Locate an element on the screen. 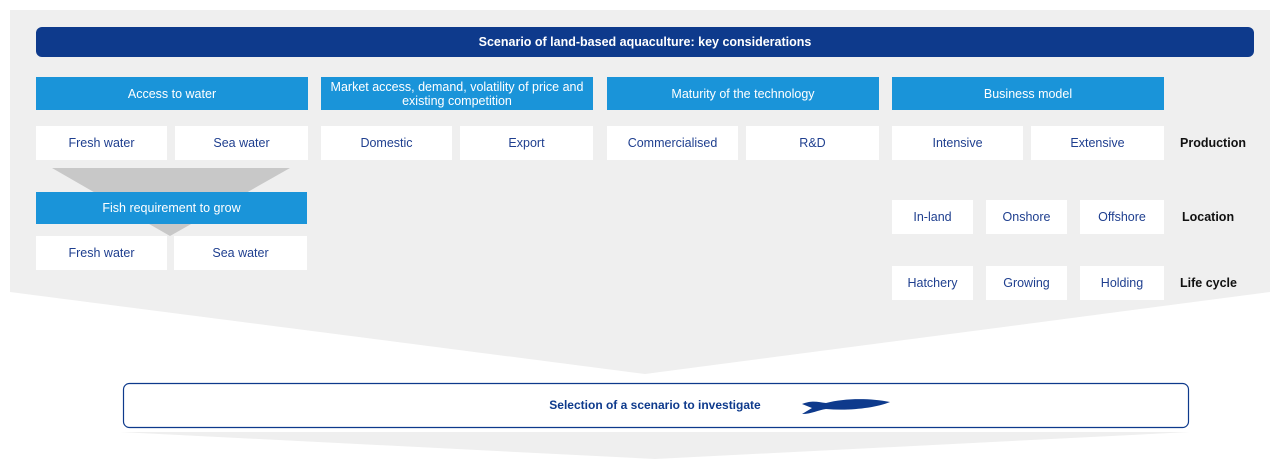  row-label: Production is located at coordinates (1213, 143).